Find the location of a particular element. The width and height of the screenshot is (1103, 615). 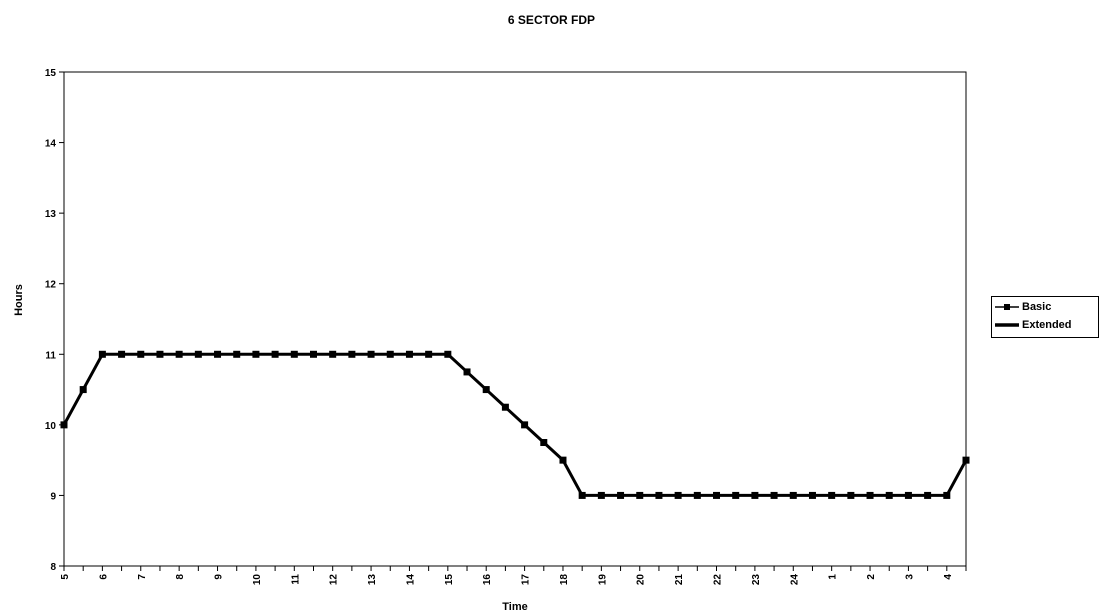

x-tick-label: 19 is located at coordinates (602, 580).